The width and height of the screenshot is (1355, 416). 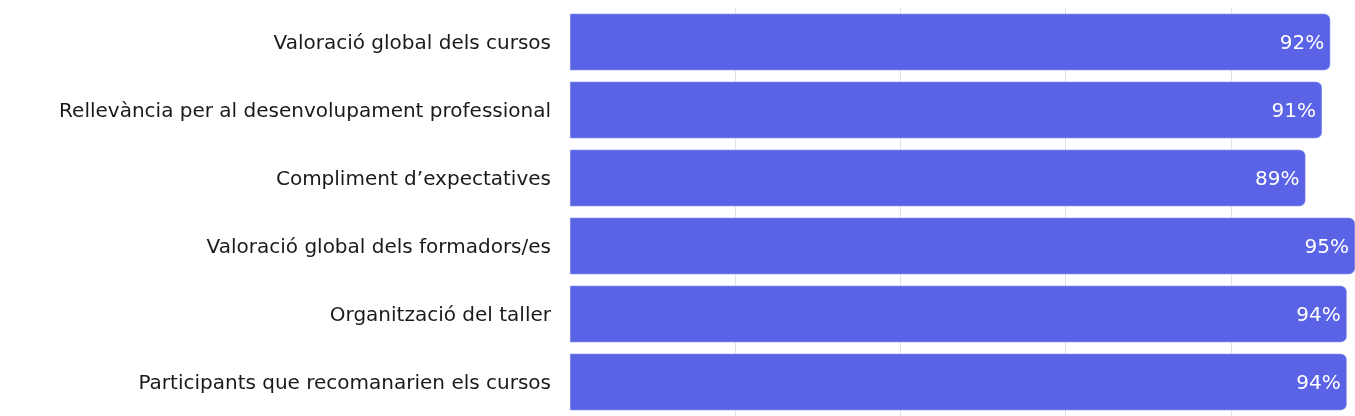 What do you see at coordinates (1277, 178) in the screenshot?
I see `data-label: 89%` at bounding box center [1277, 178].